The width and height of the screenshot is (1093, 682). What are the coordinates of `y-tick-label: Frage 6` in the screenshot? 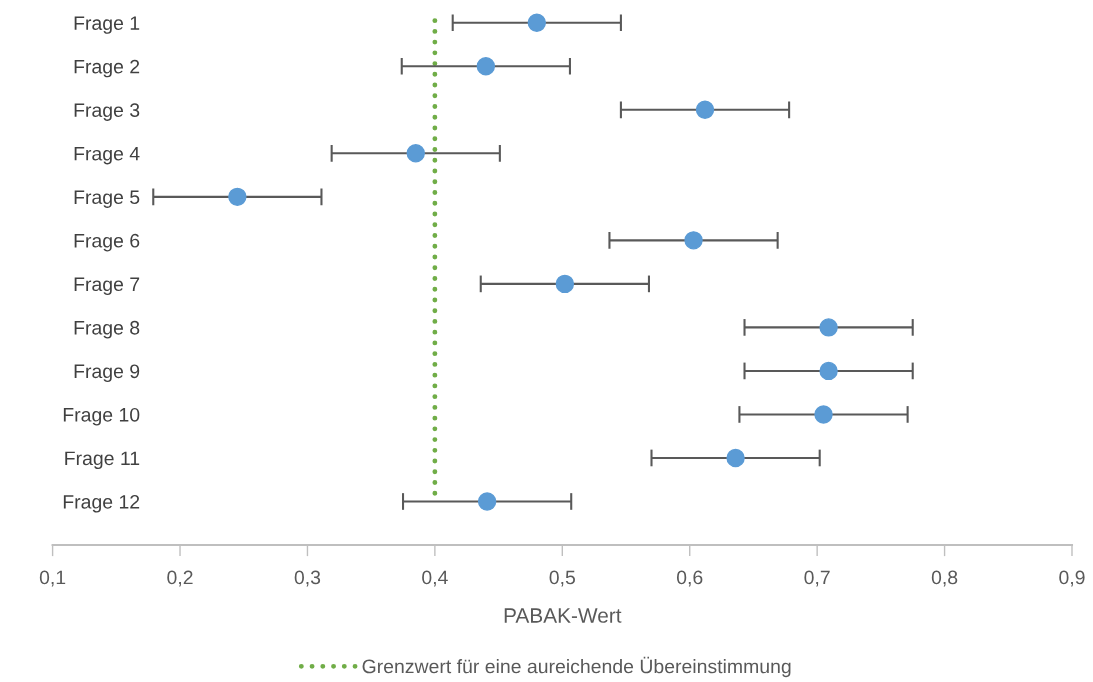 It's located at (107, 242).